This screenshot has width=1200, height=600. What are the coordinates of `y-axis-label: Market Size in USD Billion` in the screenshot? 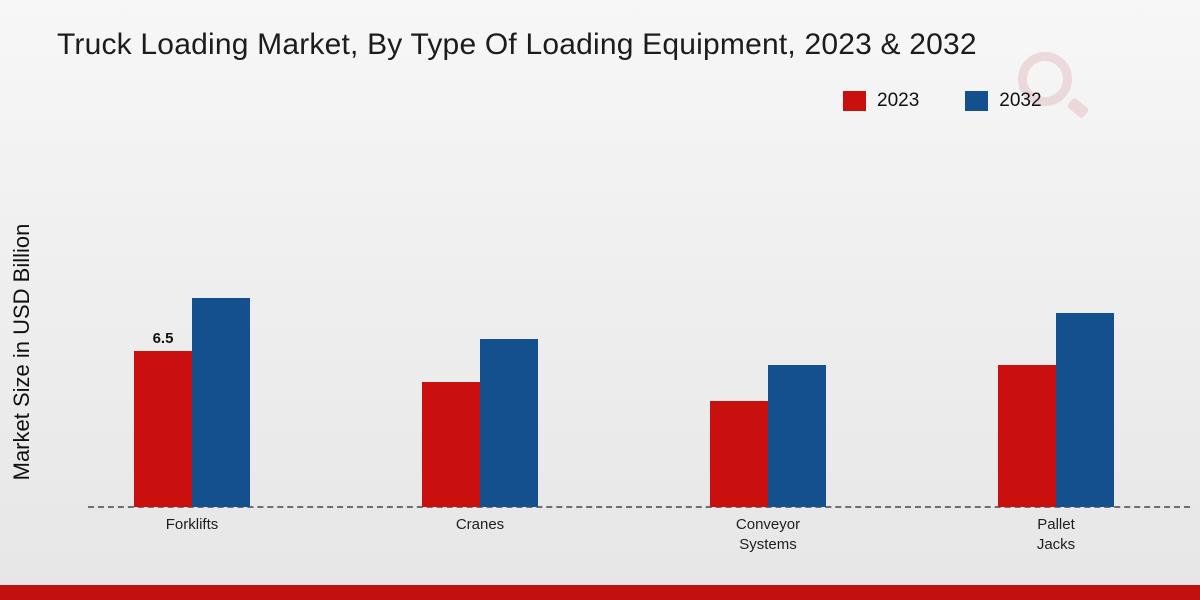 It's located at (21, 352).